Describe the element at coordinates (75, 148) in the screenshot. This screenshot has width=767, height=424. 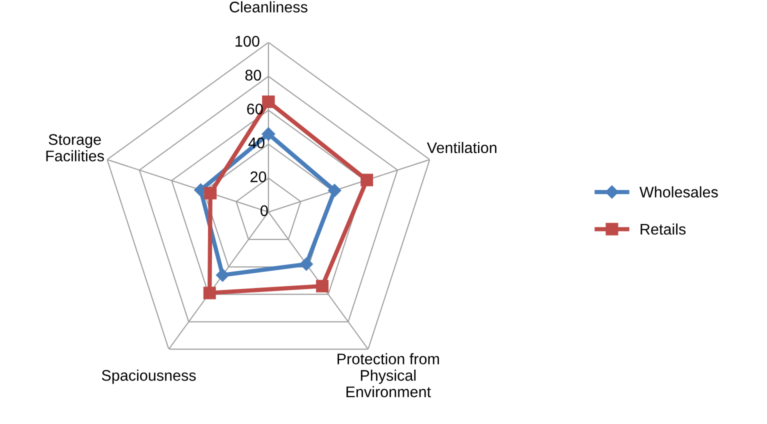
I see `spoke-label: Storage Facilities` at that location.